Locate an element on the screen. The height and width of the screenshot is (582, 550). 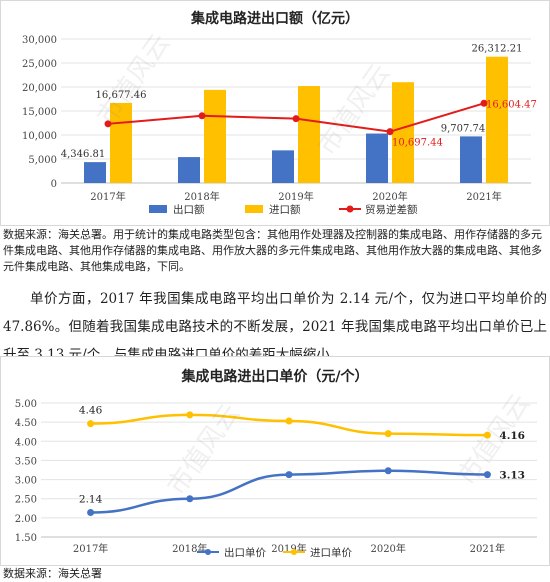
data-label: 26,312.21 is located at coordinates (497, 49).